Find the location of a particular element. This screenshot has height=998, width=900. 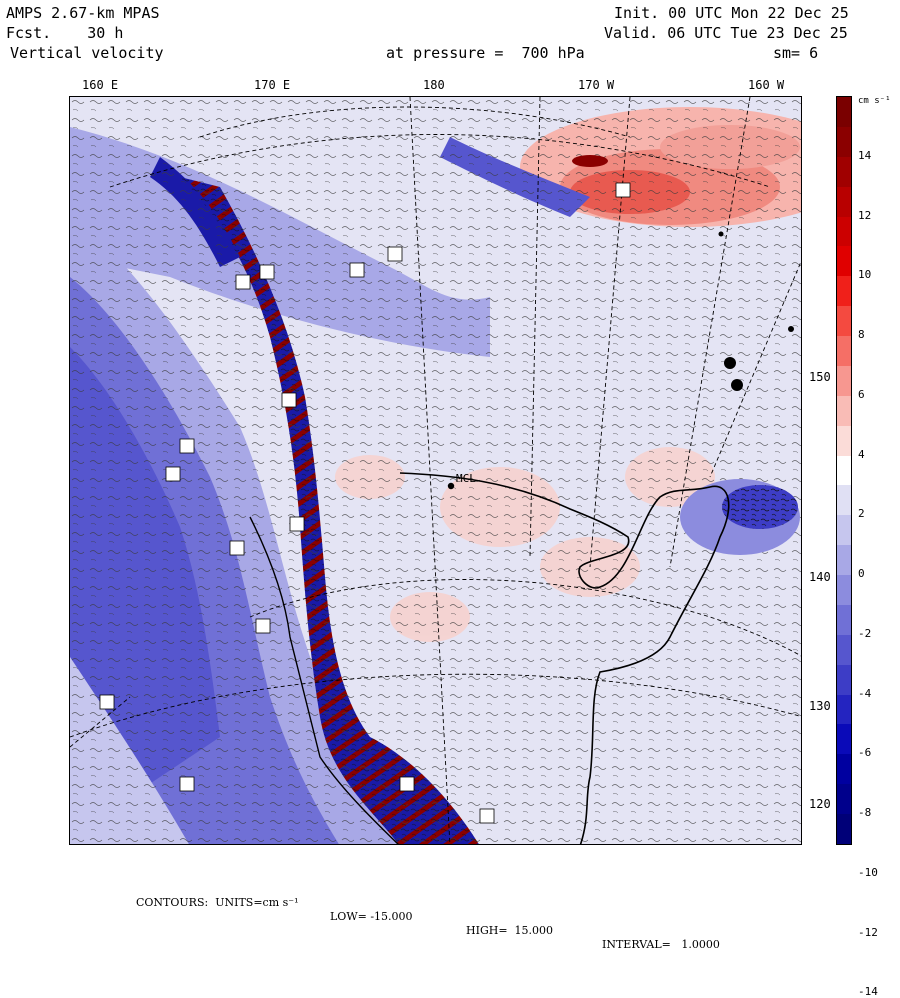

lon-label-160e: 160 E is located at coordinates (100, 85).